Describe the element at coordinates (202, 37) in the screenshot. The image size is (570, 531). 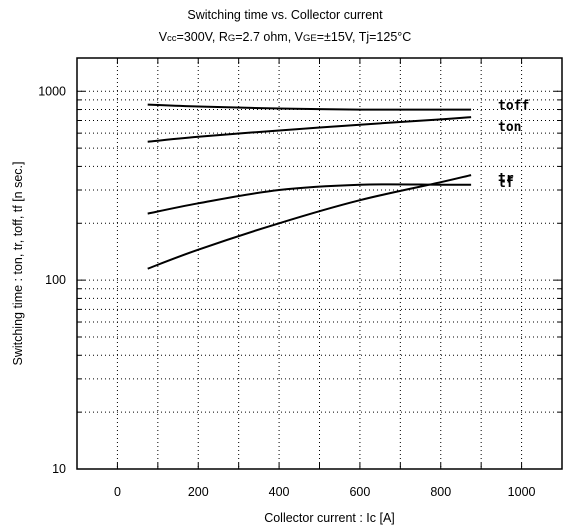
I see `subtitle-text: =300V, R` at that location.